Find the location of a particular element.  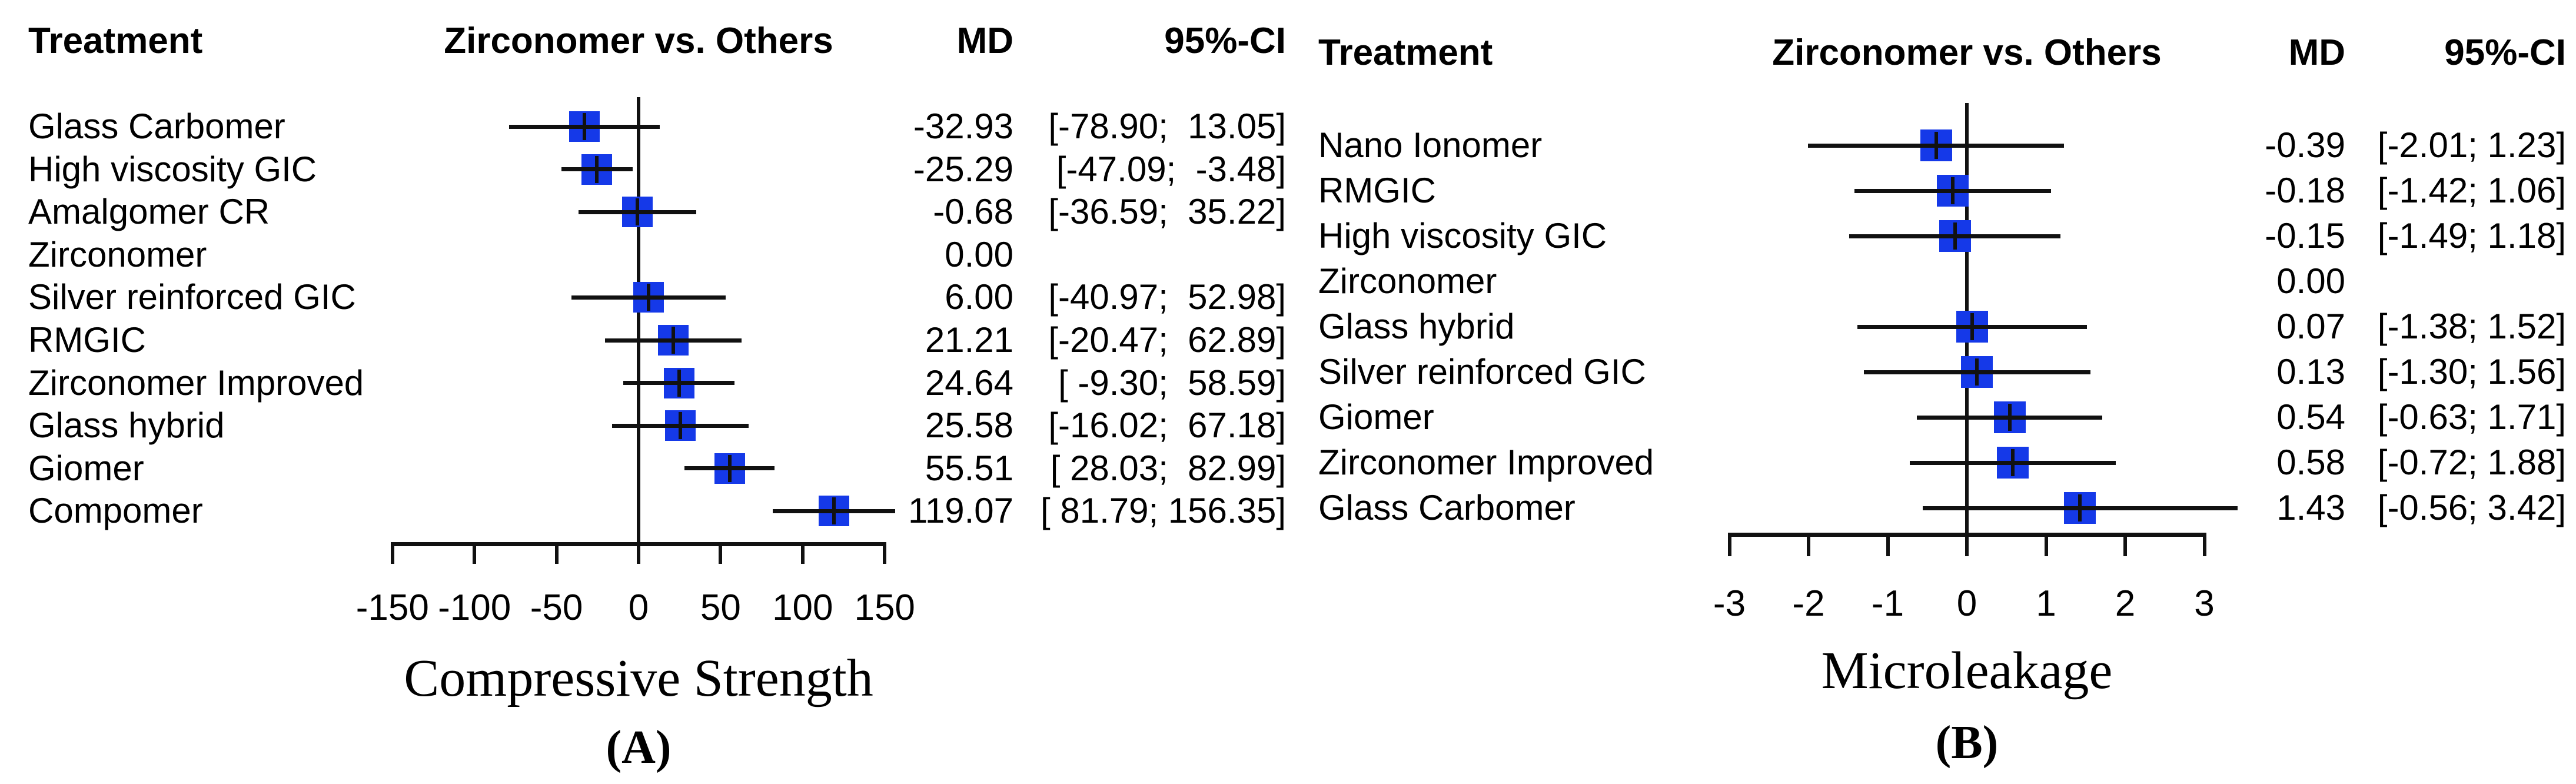

md-value: 0.54 is located at coordinates (2310, 417).